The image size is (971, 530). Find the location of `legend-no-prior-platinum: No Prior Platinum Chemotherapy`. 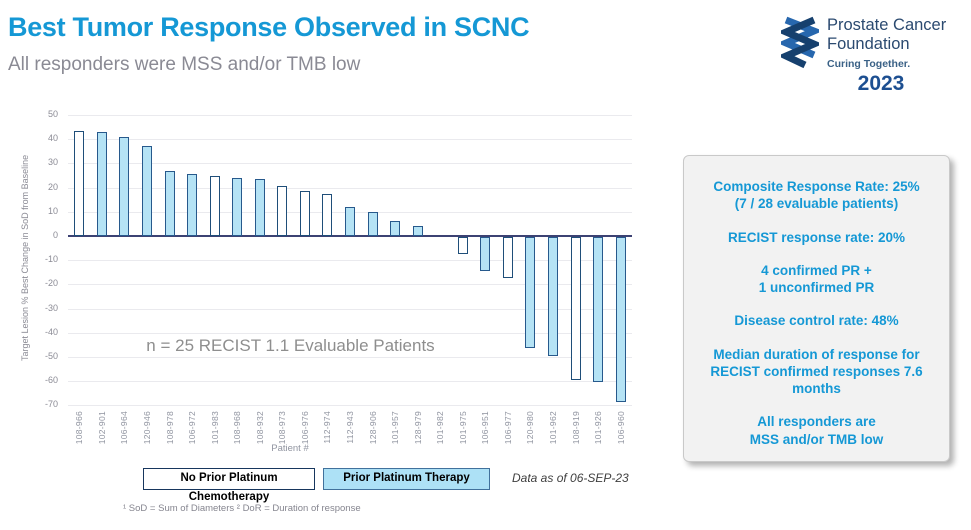

legend-no-prior-platinum: No Prior Platinum Chemotherapy is located at coordinates (229, 485).